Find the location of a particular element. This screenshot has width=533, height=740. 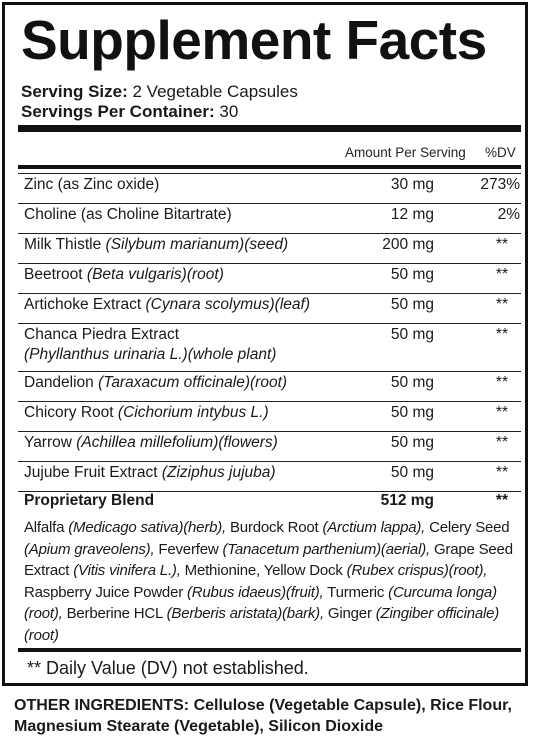

blend-name: Proprietary Blend is located at coordinates (89, 500).